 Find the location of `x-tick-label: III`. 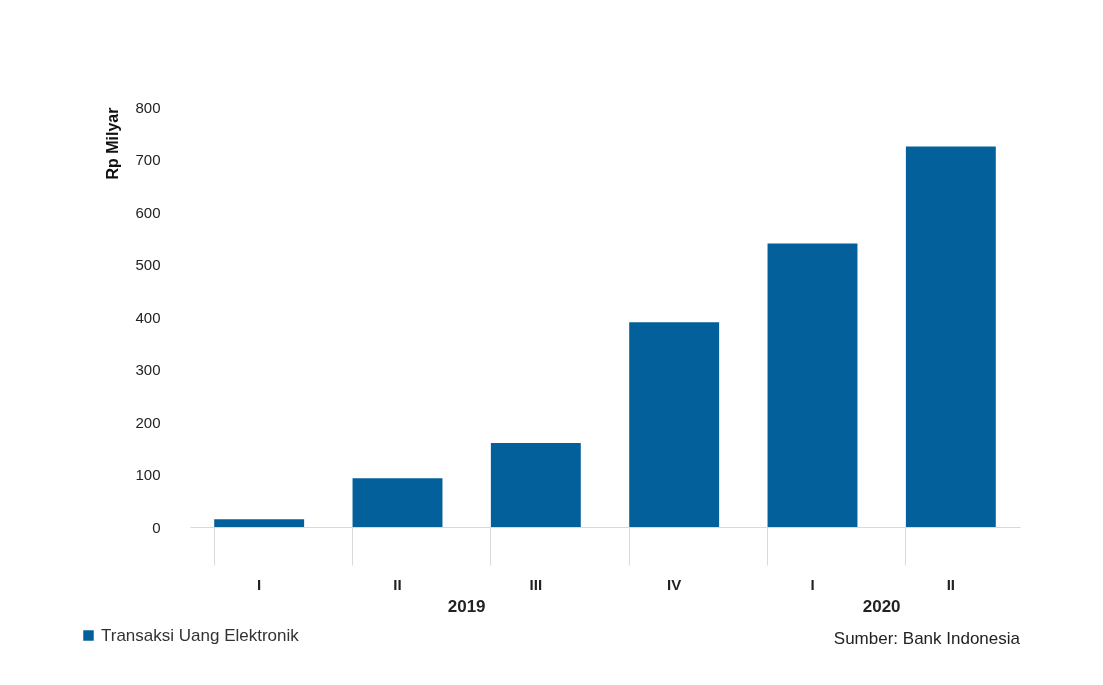

x-tick-label: III is located at coordinates (536, 584).